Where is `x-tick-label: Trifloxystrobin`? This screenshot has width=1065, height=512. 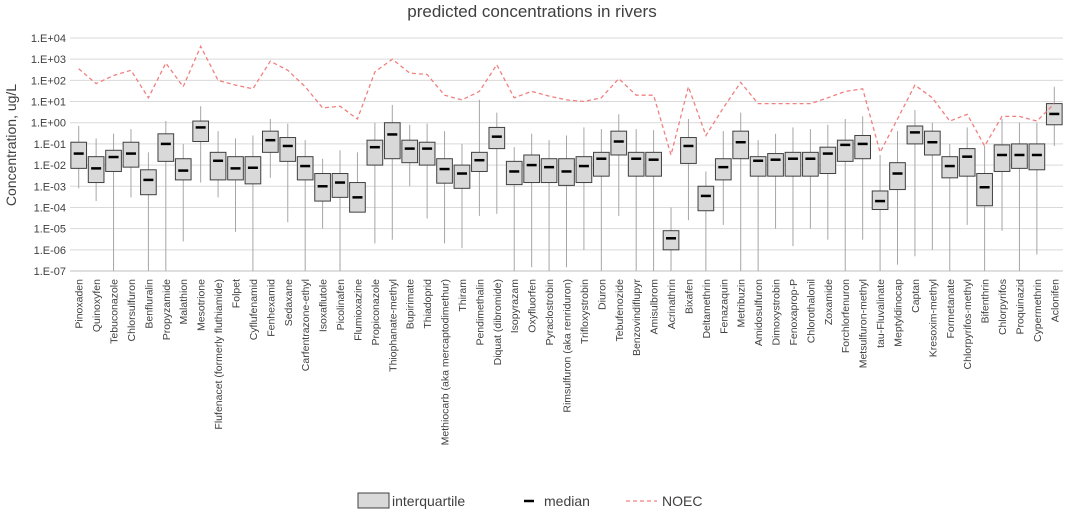
x-tick-label: Trifloxystrobin is located at coordinates (585, 311).